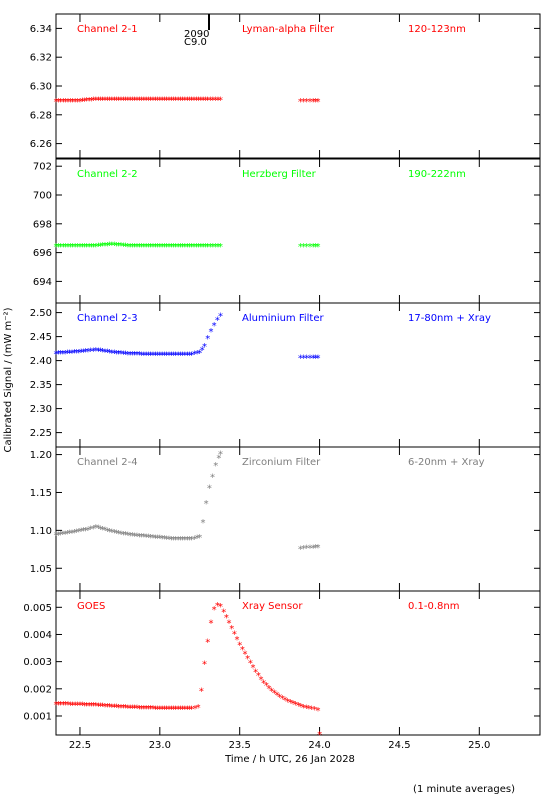 The height and width of the screenshot is (800, 550). What do you see at coordinates (449, 318) in the screenshot?
I see `panel-band-label: 17-80nm + Xray` at bounding box center [449, 318].